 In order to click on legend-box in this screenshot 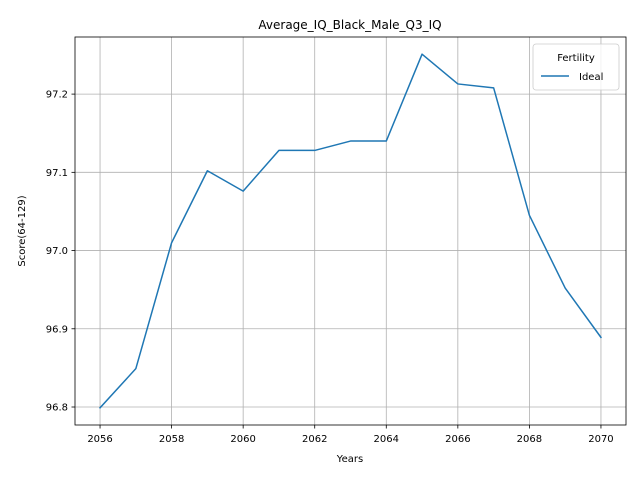, I will do `click(576, 67)`.